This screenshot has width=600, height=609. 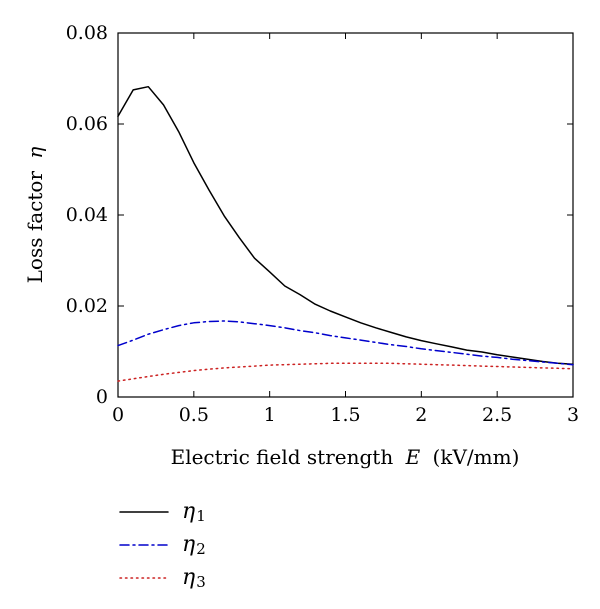 I want to click on y-tick-label: 0.08, so click(x=87, y=33).